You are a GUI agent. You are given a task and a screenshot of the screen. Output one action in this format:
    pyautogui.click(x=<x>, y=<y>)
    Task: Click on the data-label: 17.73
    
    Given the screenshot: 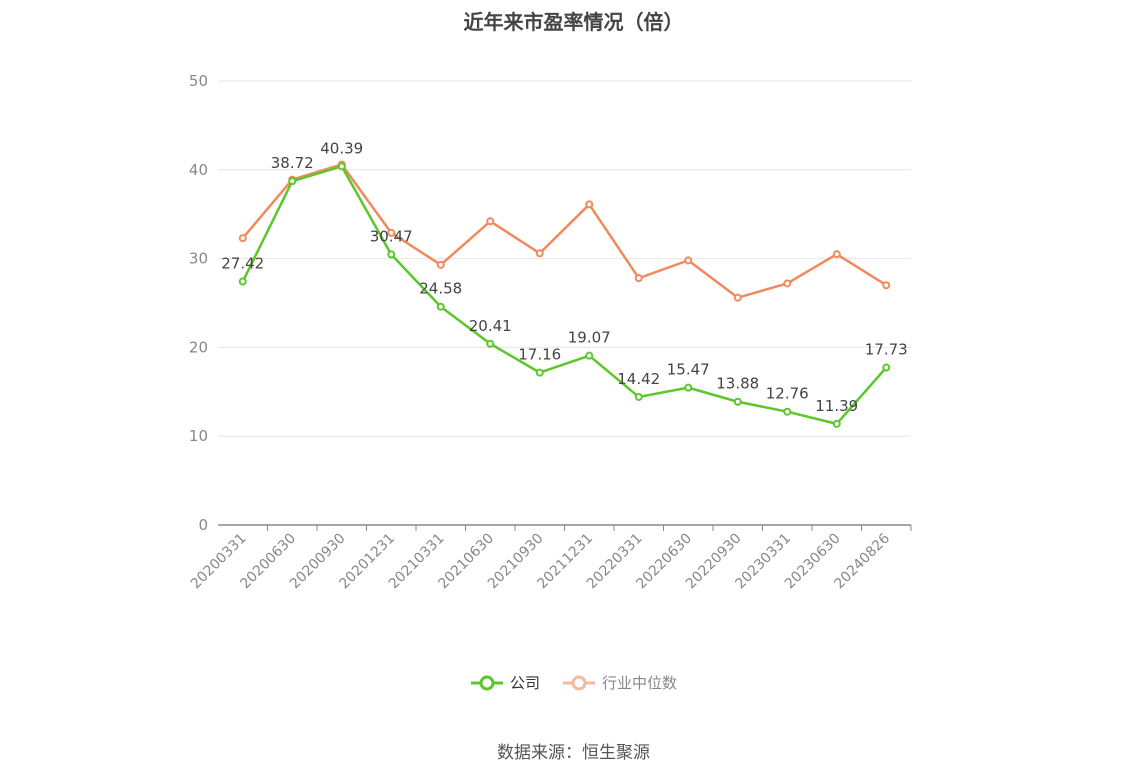 What is the action you would take?
    pyautogui.click(x=886, y=350)
    